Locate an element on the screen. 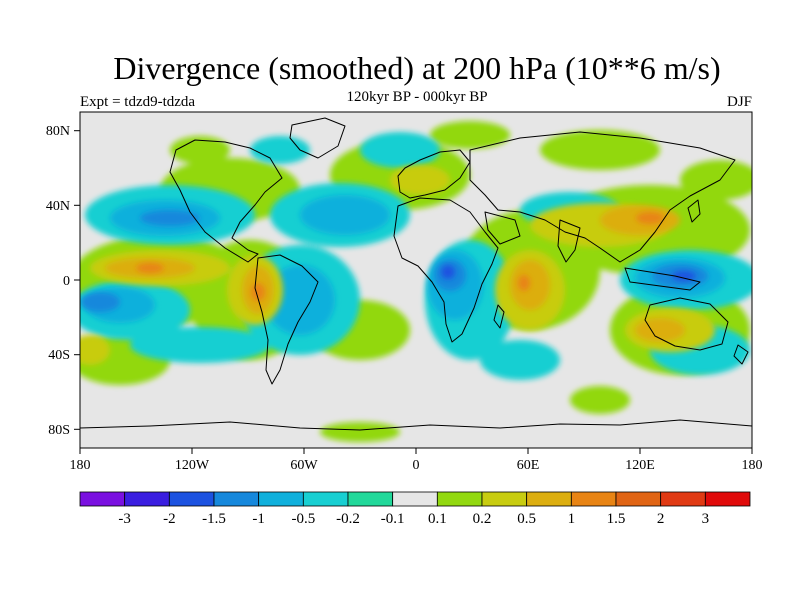  asia-coast is located at coordinates (602, 197).